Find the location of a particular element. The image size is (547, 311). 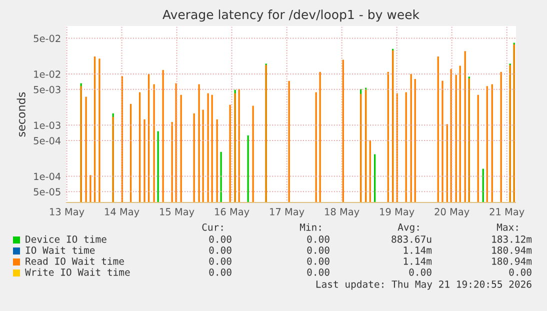

x-tick-label: 19 May is located at coordinates (397, 213).